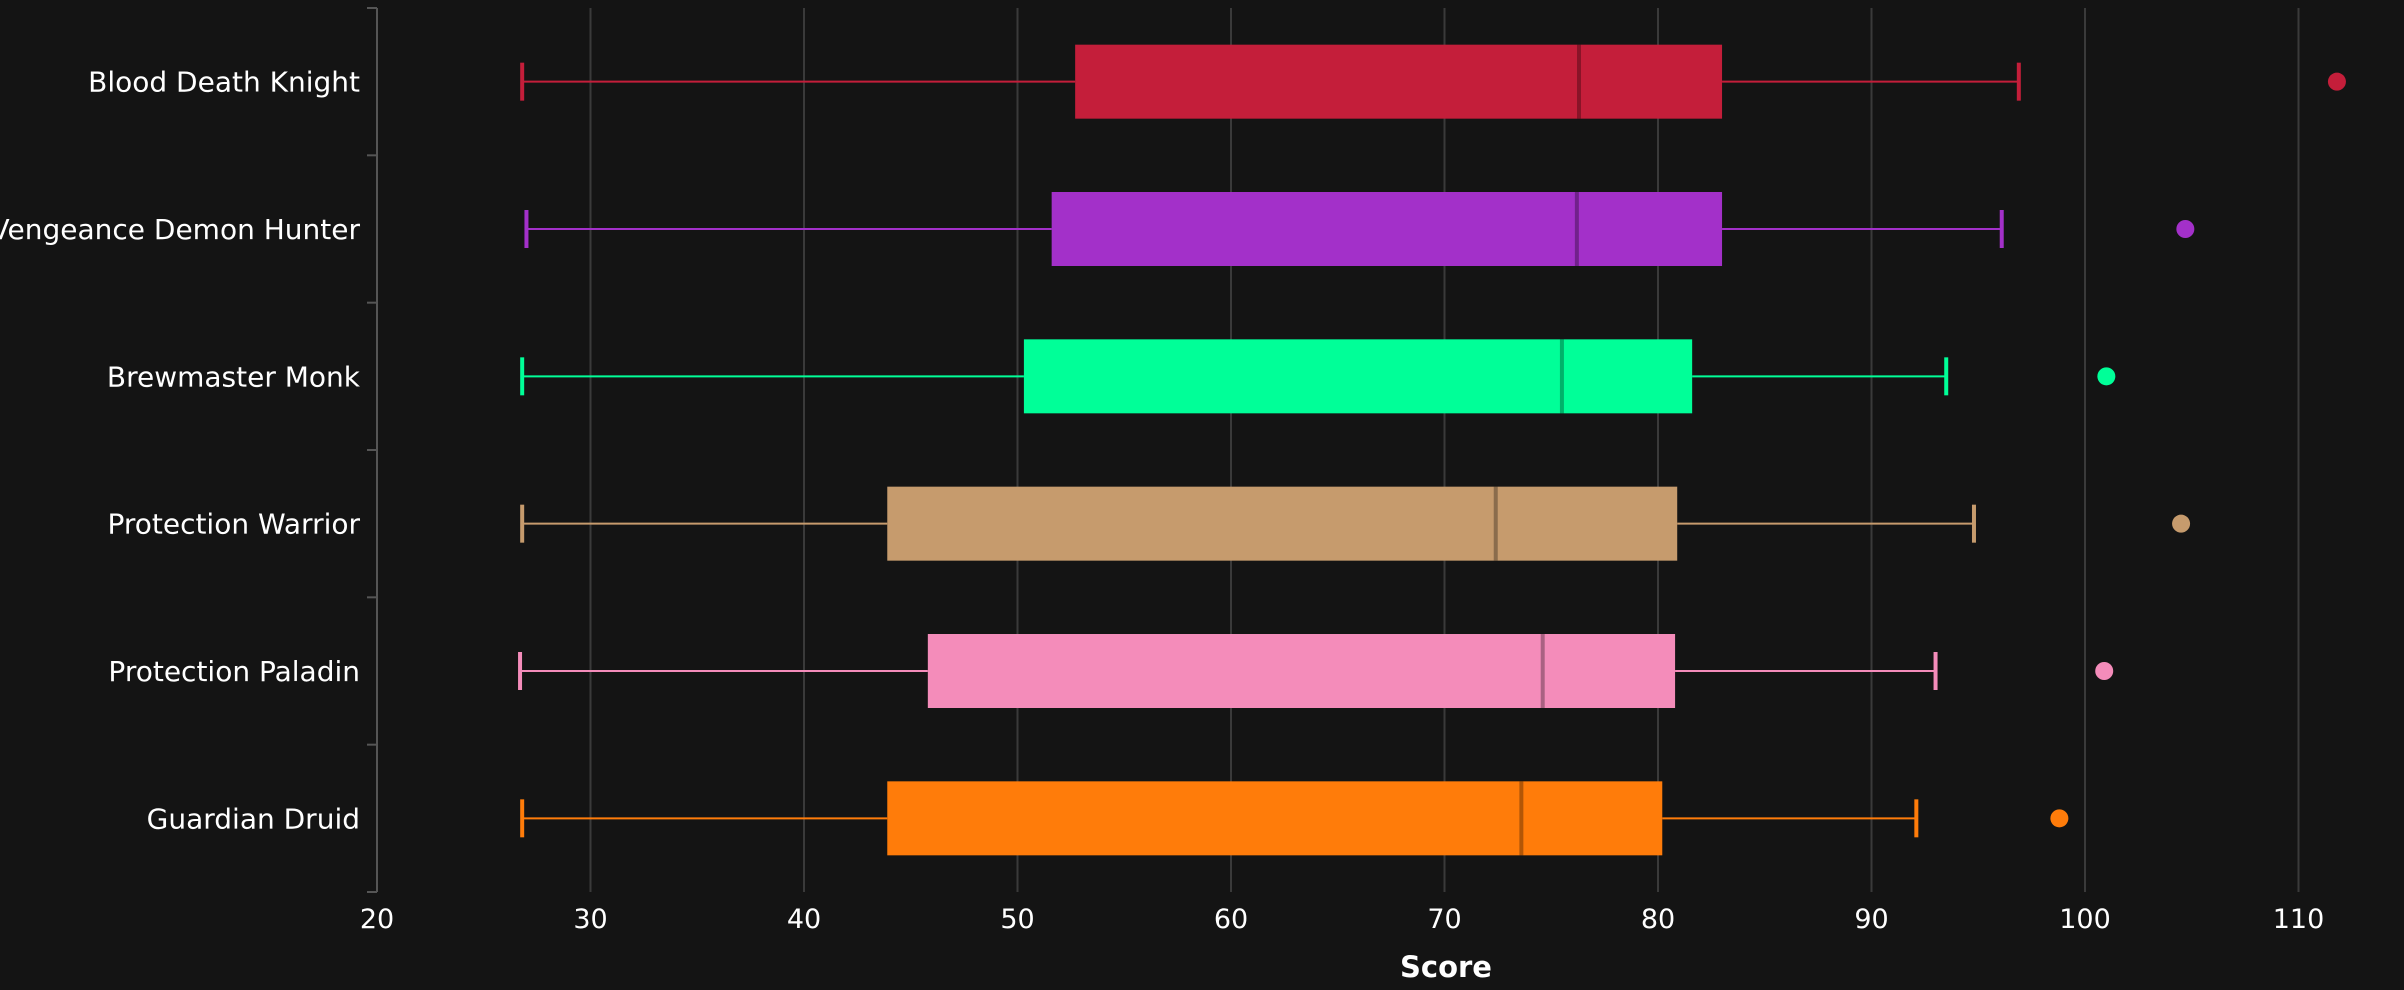 The width and height of the screenshot is (2404, 990). What do you see at coordinates (224, 82) in the screenshot?
I see `category-label: Blood Death Knight` at bounding box center [224, 82].